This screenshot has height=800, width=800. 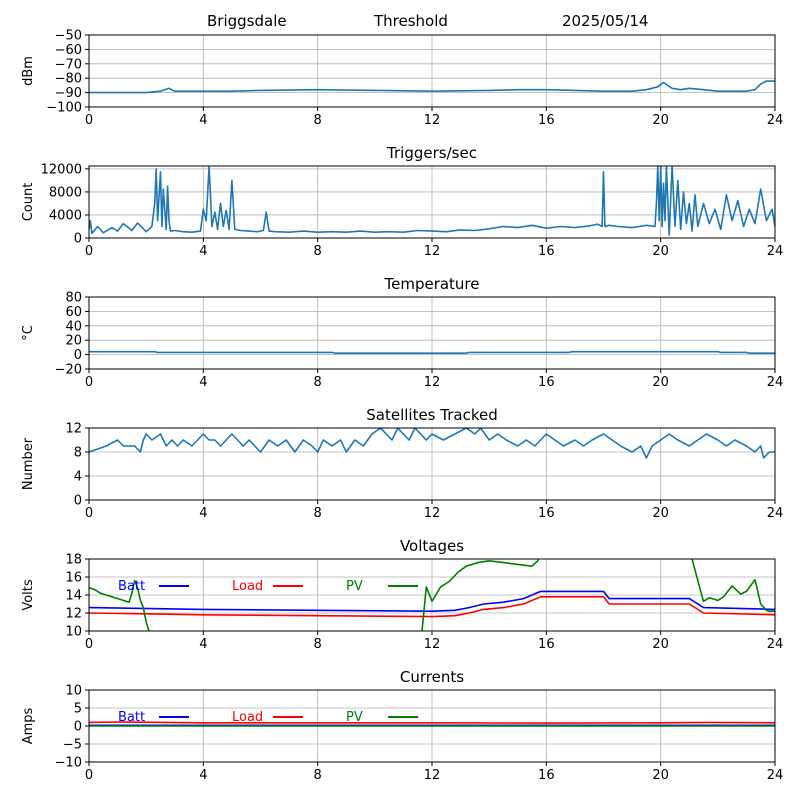 What do you see at coordinates (28, 333) in the screenshot?
I see `y-axis-label: °C` at bounding box center [28, 333].